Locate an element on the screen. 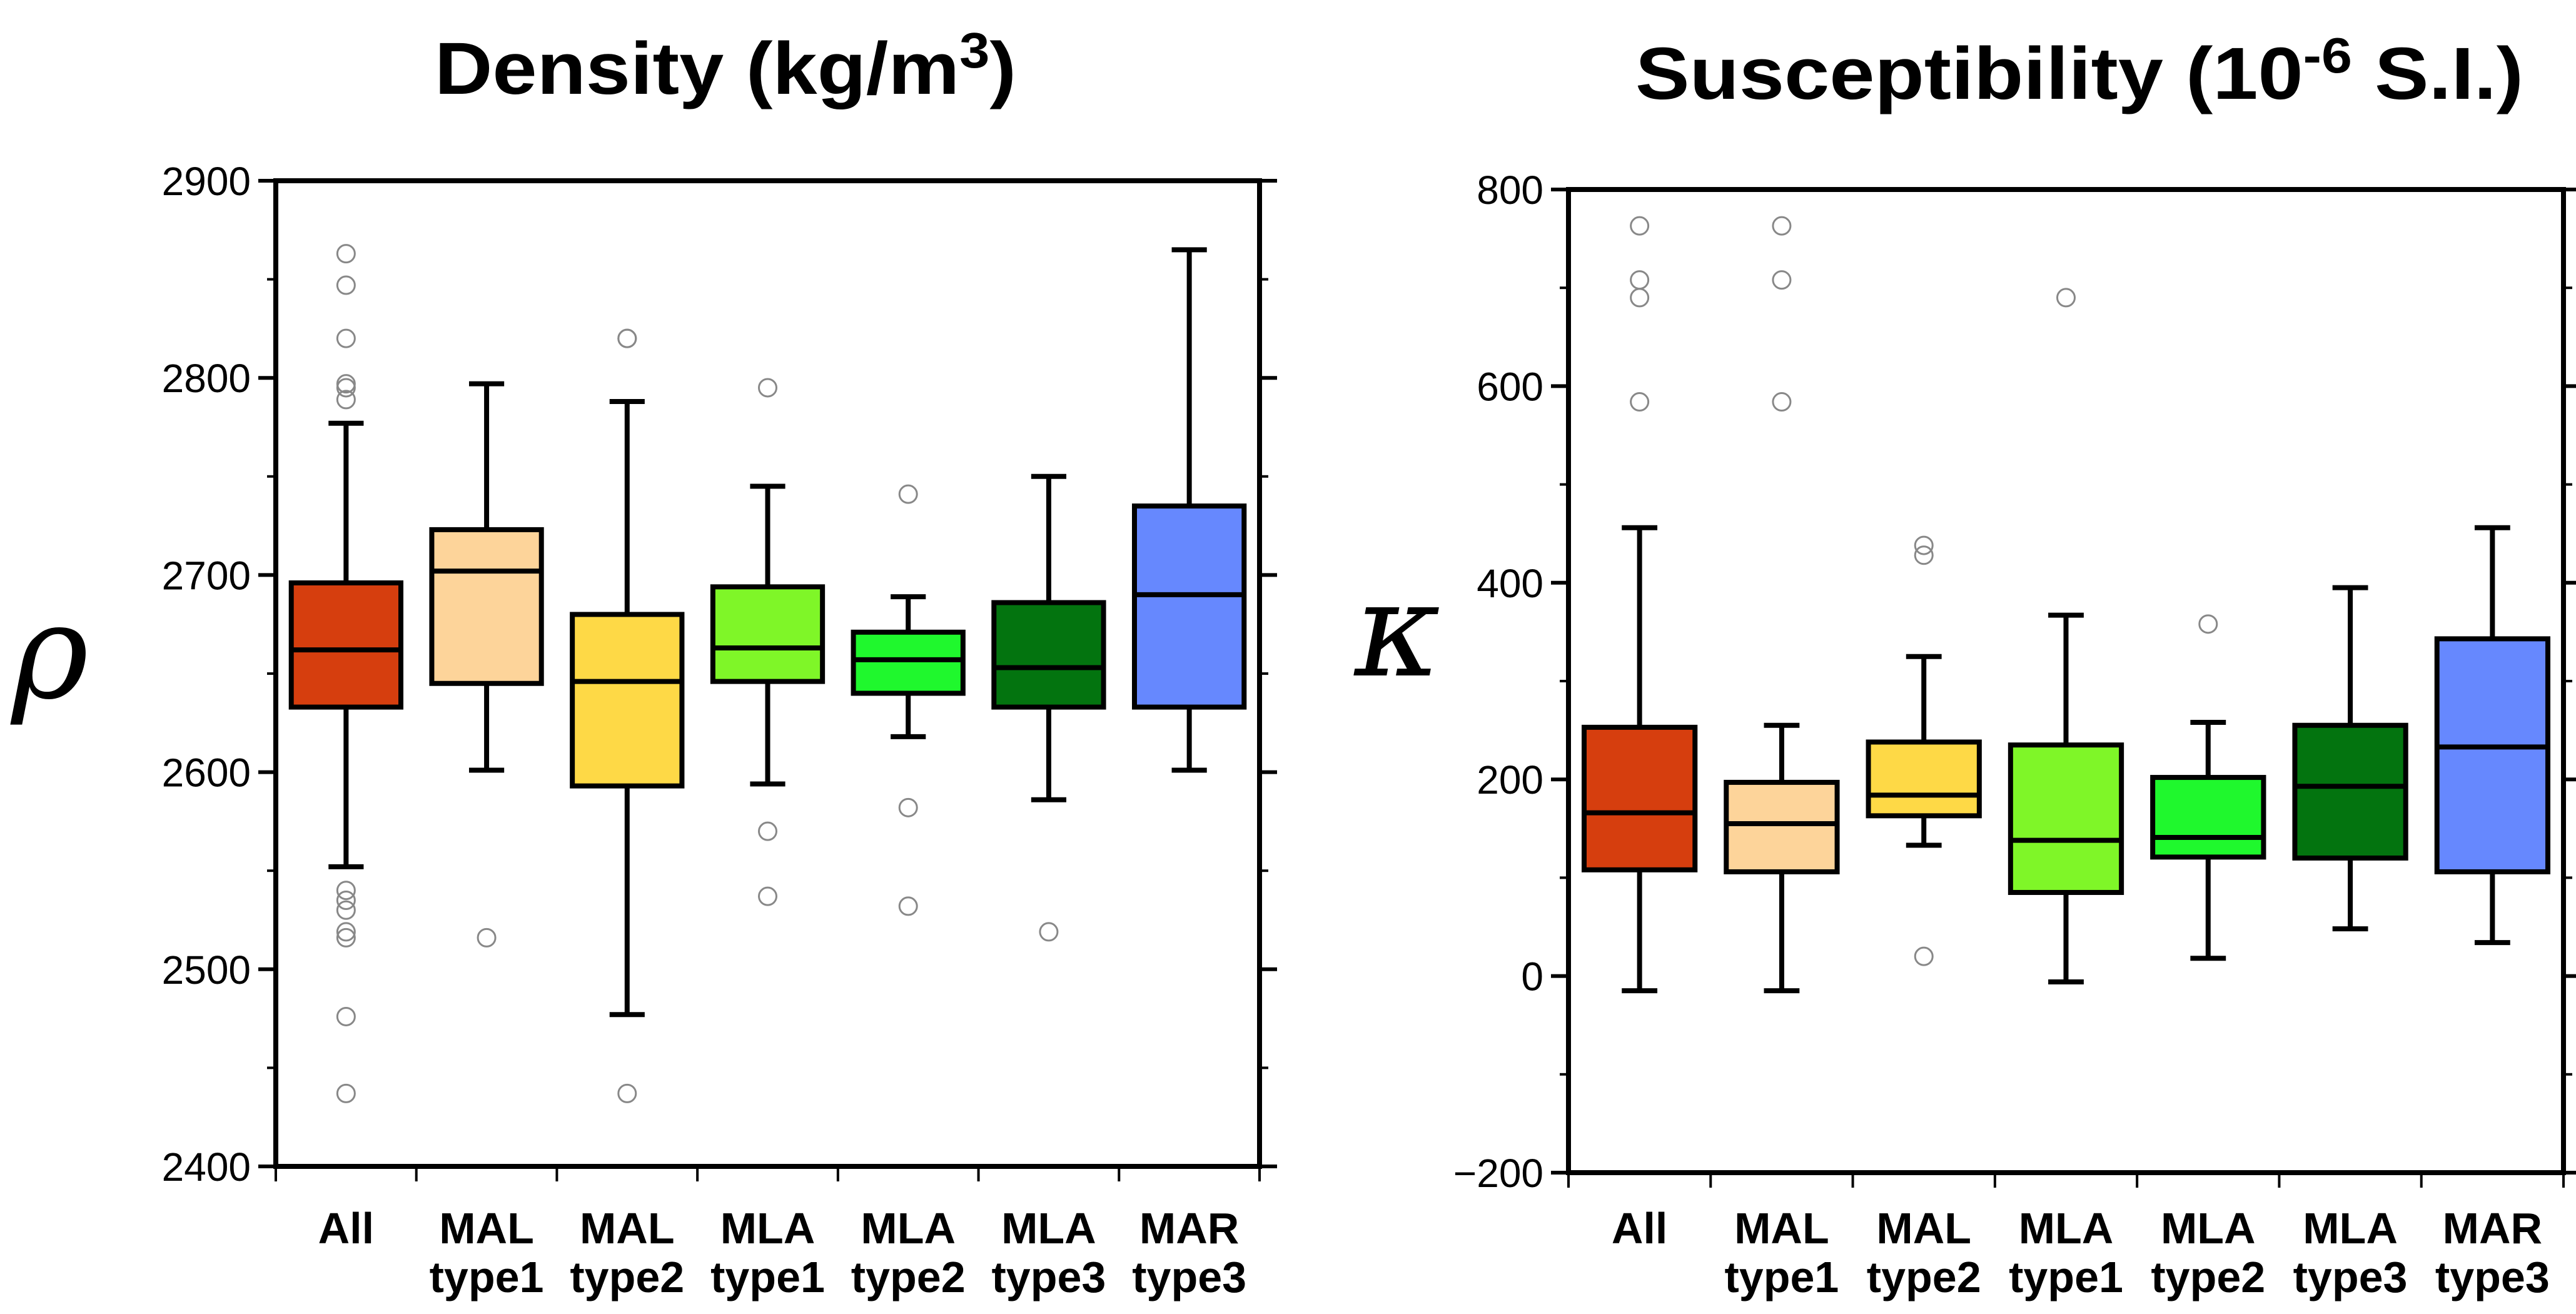 The image size is (2576, 1314). susceptibility-category-label: MAL is located at coordinates (1781, 1228).